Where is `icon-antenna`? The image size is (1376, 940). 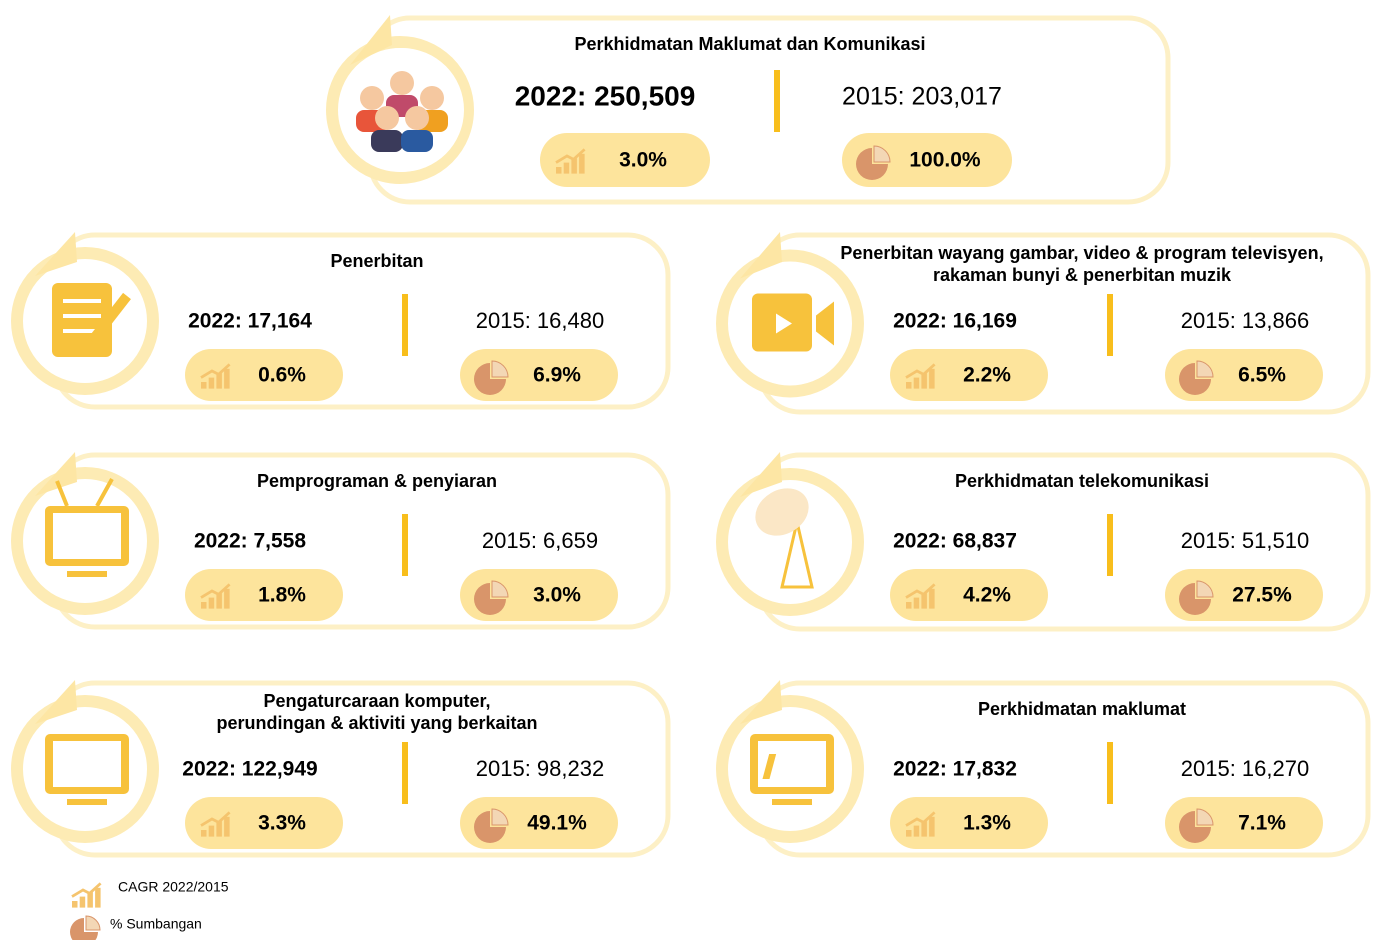 icon-antenna is located at coordinates (84, 492).